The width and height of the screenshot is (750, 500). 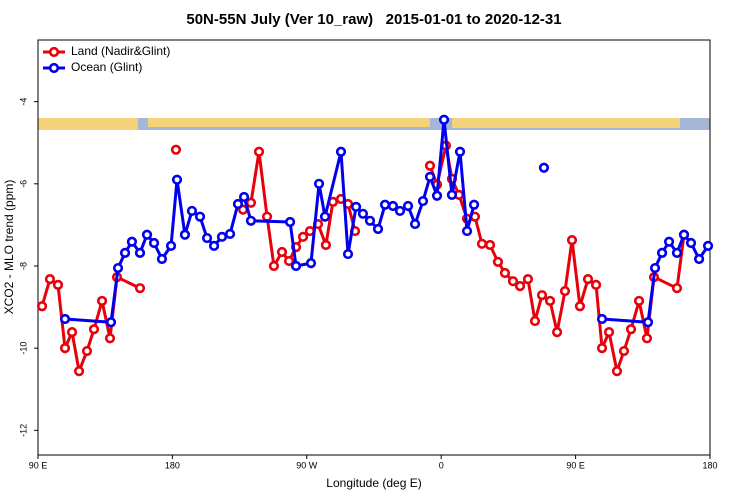 What do you see at coordinates (120, 51) in the screenshot?
I see `legend-label: Land (Nadir&Glint)` at bounding box center [120, 51].